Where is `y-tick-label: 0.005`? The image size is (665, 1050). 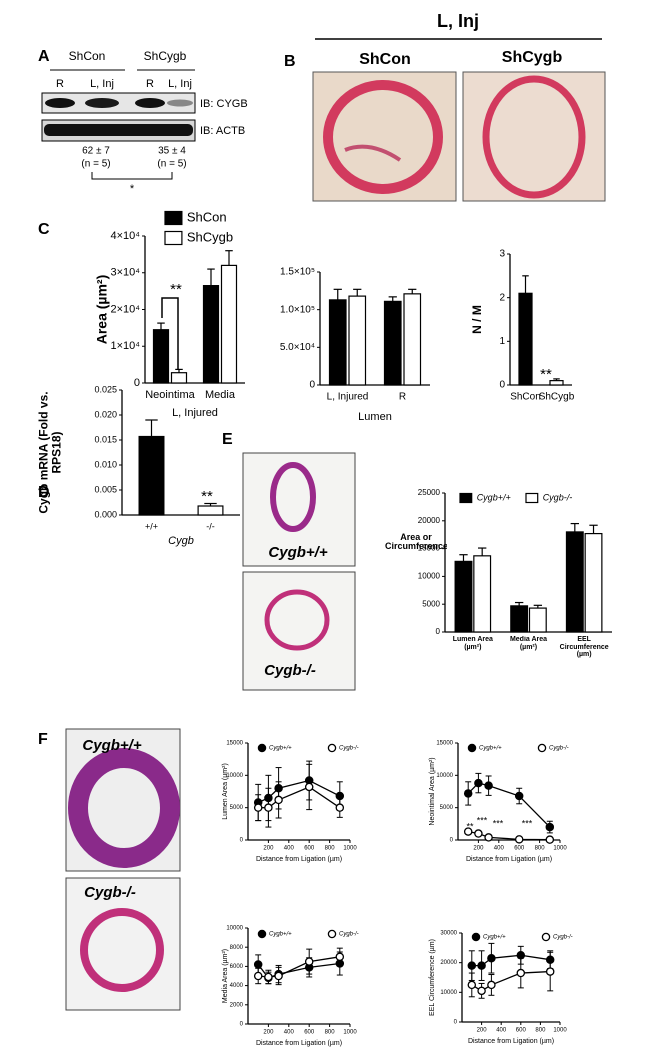
y-tick-label: 0.005 is located at coordinates (105, 489).